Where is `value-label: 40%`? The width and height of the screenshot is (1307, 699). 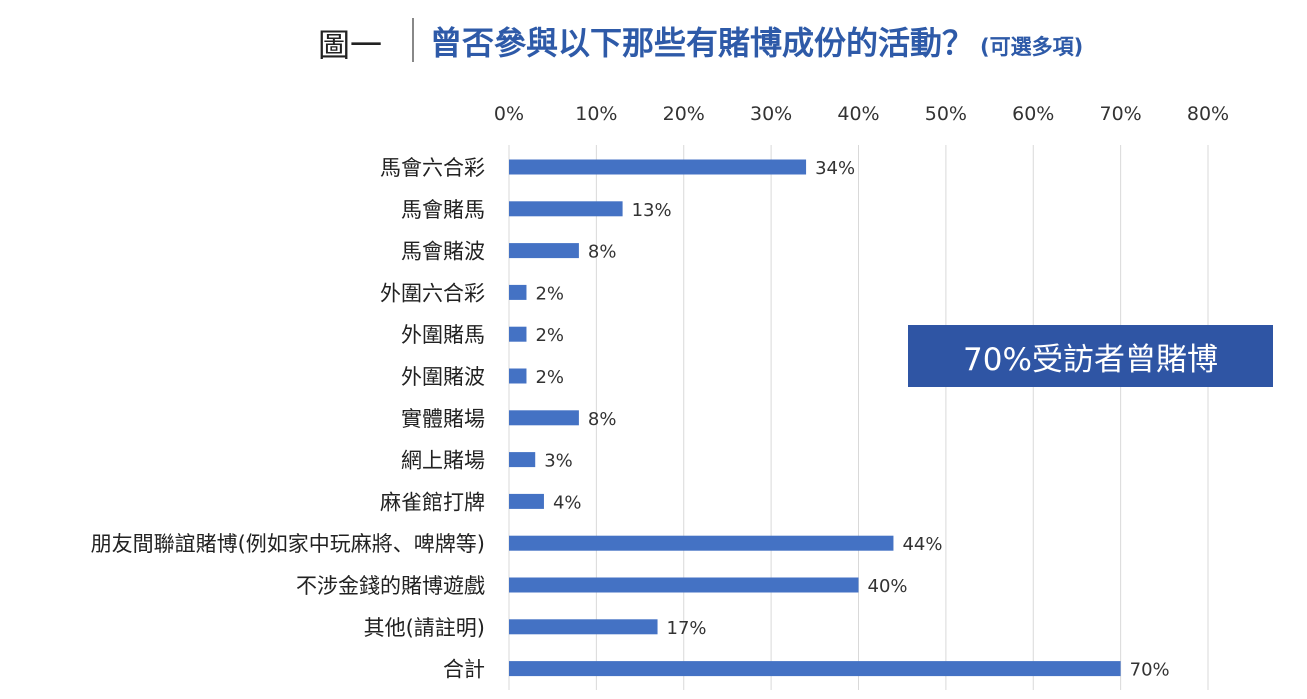
value-label: 40% is located at coordinates (888, 586).